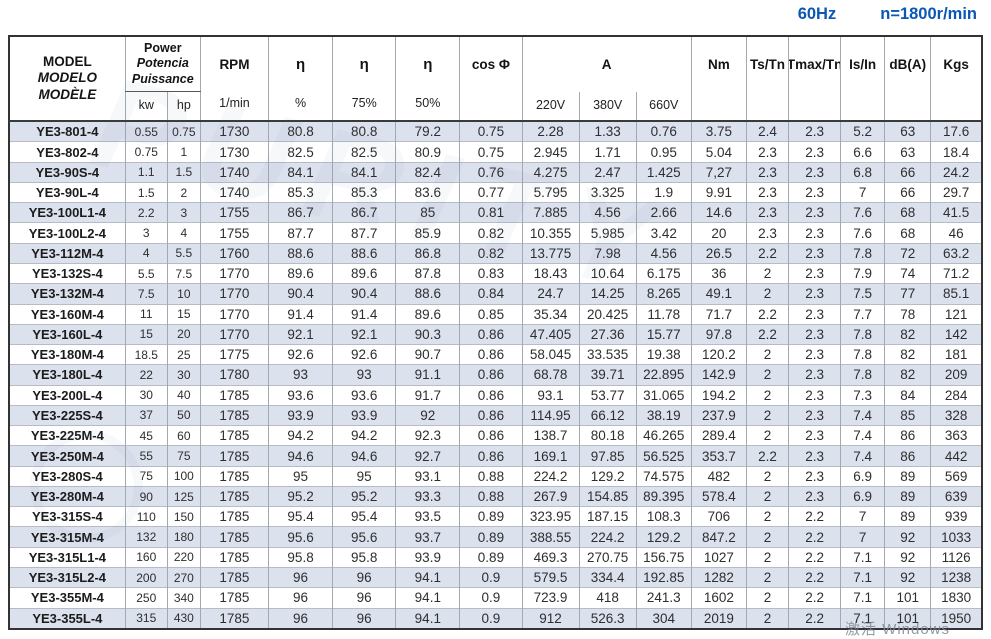  Describe the element at coordinates (718, 577) in the screenshot. I see `value-cell: 1282` at that location.